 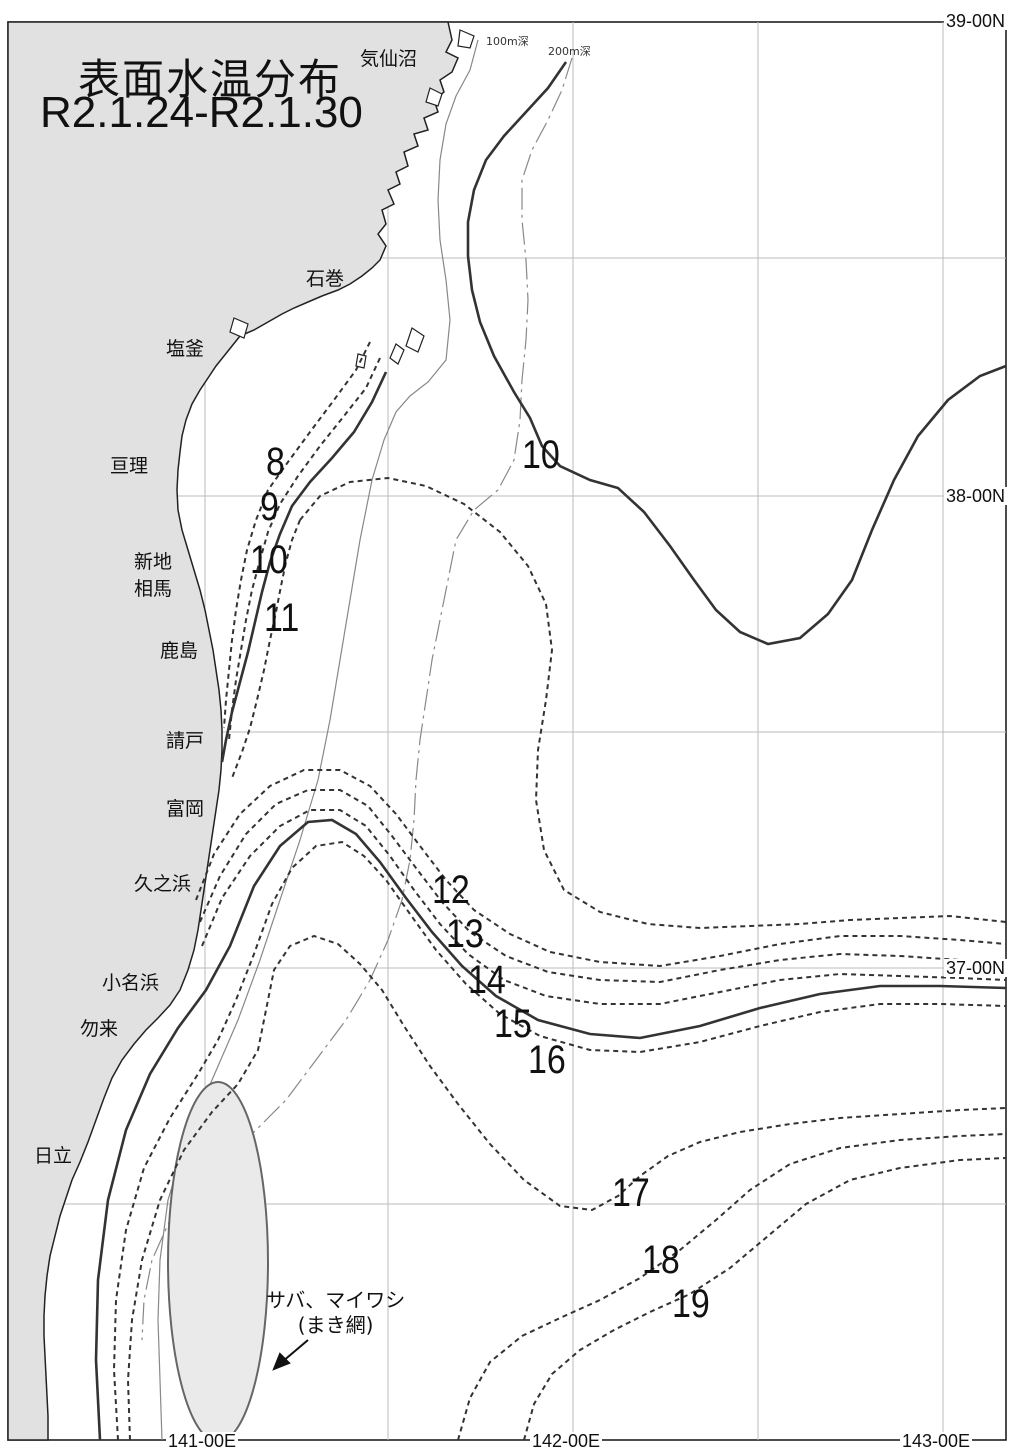 What do you see at coordinates (201, 112) in the screenshot?
I see `map-date-range: R2.1.24-R2.1.30` at bounding box center [201, 112].